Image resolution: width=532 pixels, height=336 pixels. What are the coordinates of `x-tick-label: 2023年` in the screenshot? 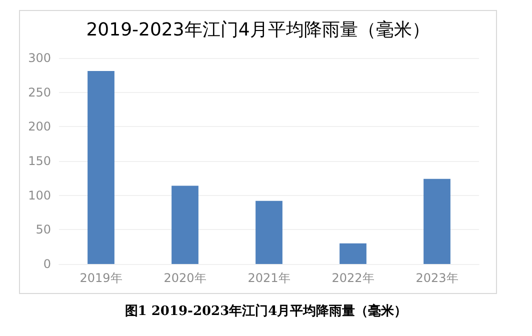 It's located at (437, 278).